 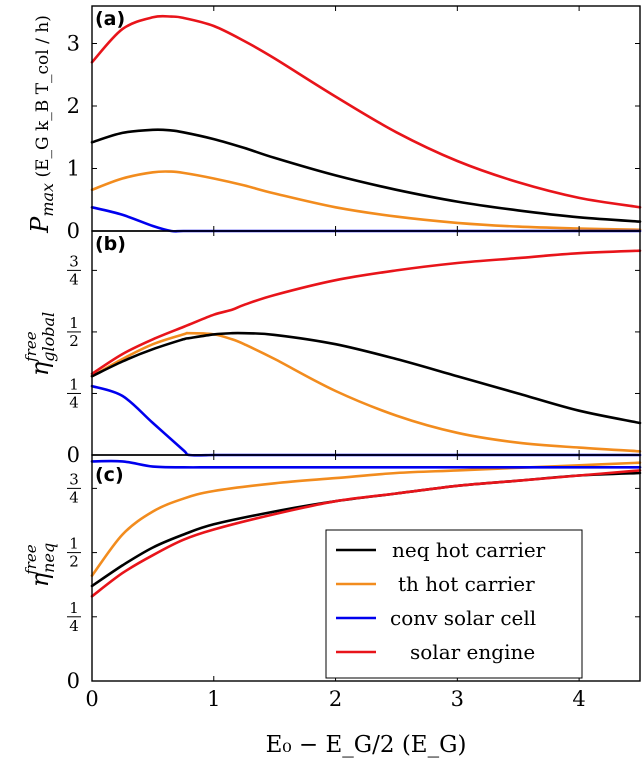 What do you see at coordinates (472, 652) in the screenshot?
I see `legend-label-solar-engine: solar engine` at bounding box center [472, 652].